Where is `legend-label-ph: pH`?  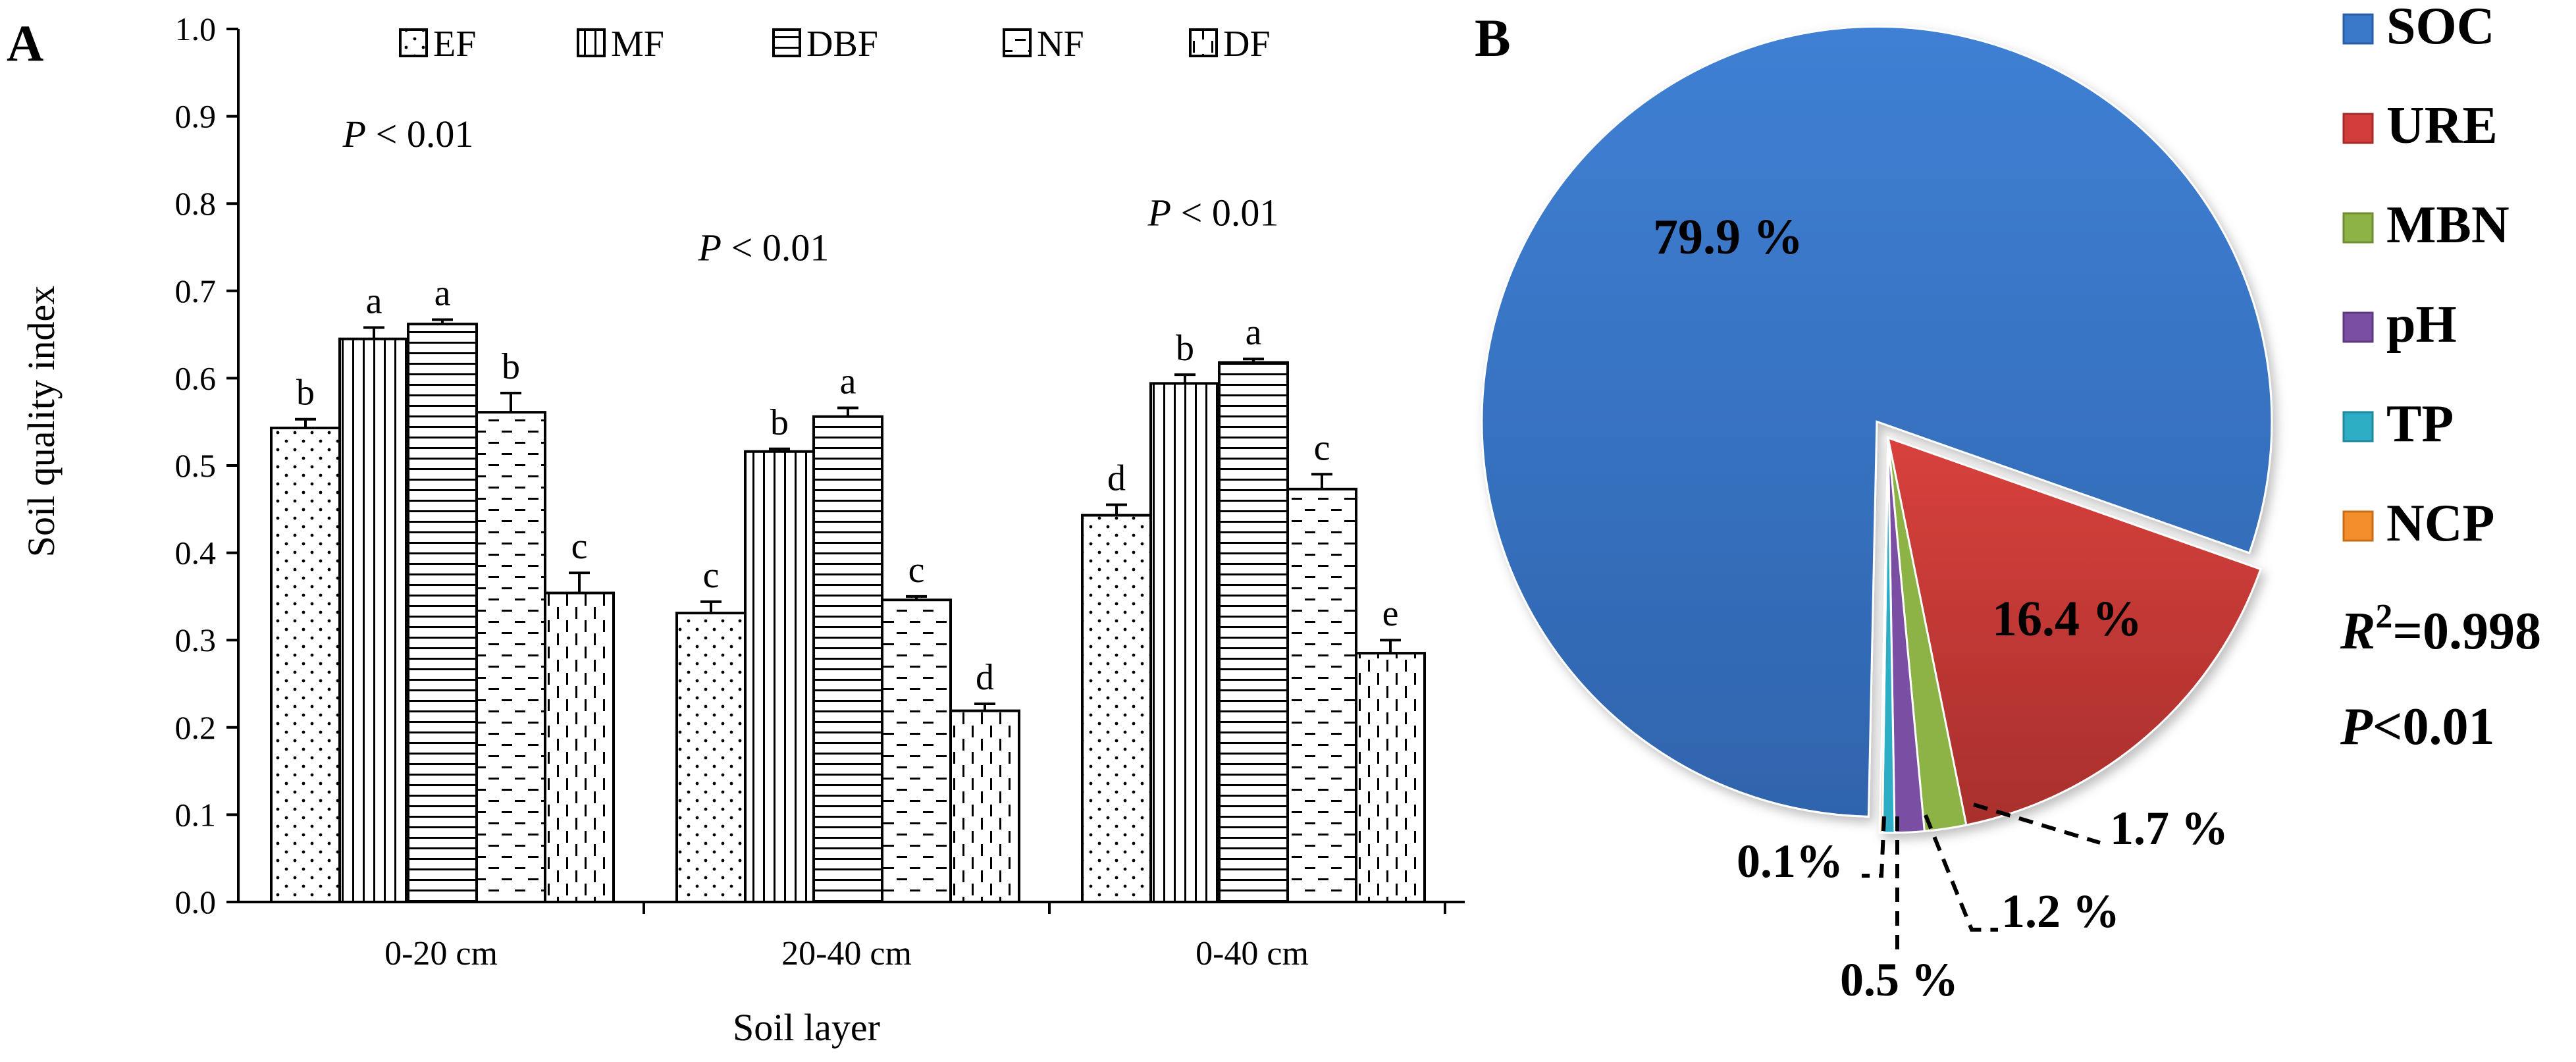 legend-label-ph: pH is located at coordinates (2421, 325).